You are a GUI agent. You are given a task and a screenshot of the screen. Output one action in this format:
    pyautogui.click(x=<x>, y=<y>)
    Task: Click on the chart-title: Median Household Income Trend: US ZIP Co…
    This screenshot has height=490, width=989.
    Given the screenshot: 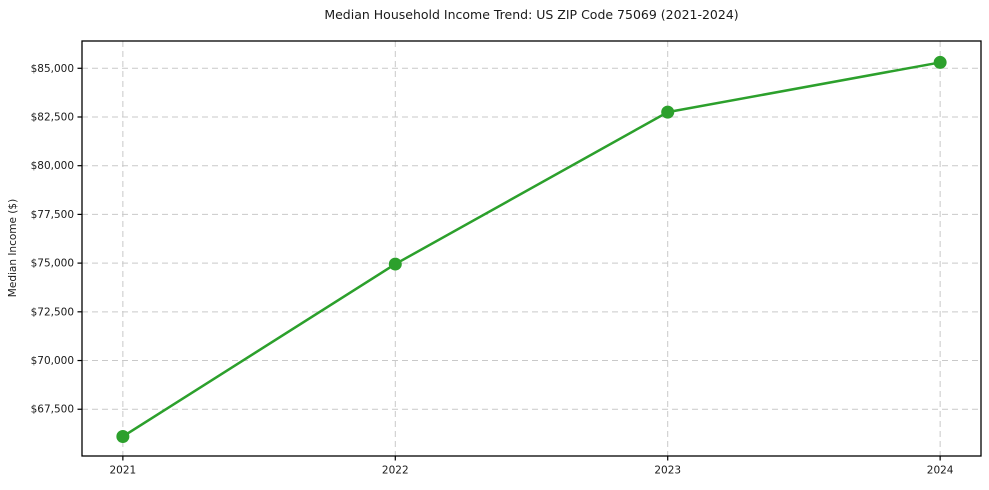 What is the action you would take?
    pyautogui.click(x=531, y=14)
    